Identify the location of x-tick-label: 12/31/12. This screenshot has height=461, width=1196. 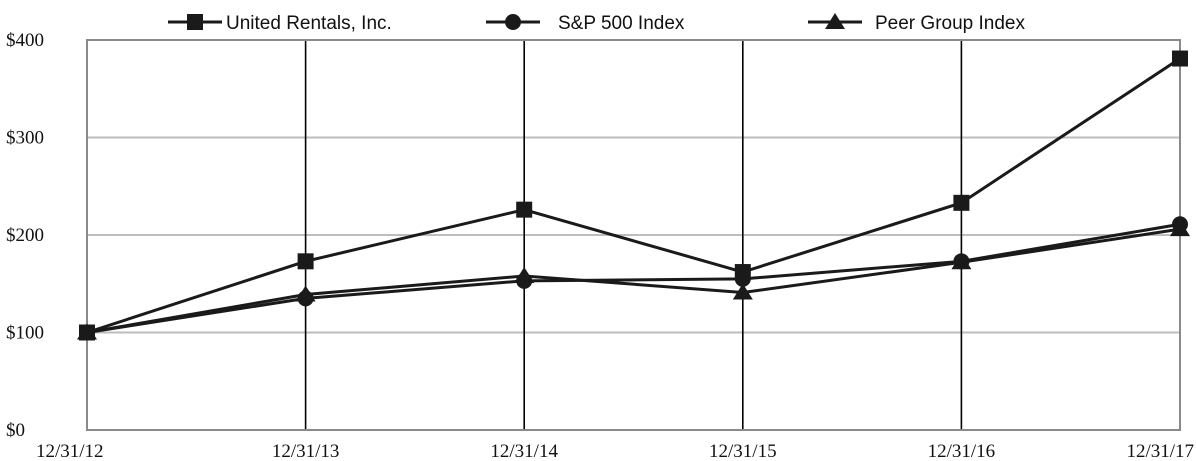
(70, 451).